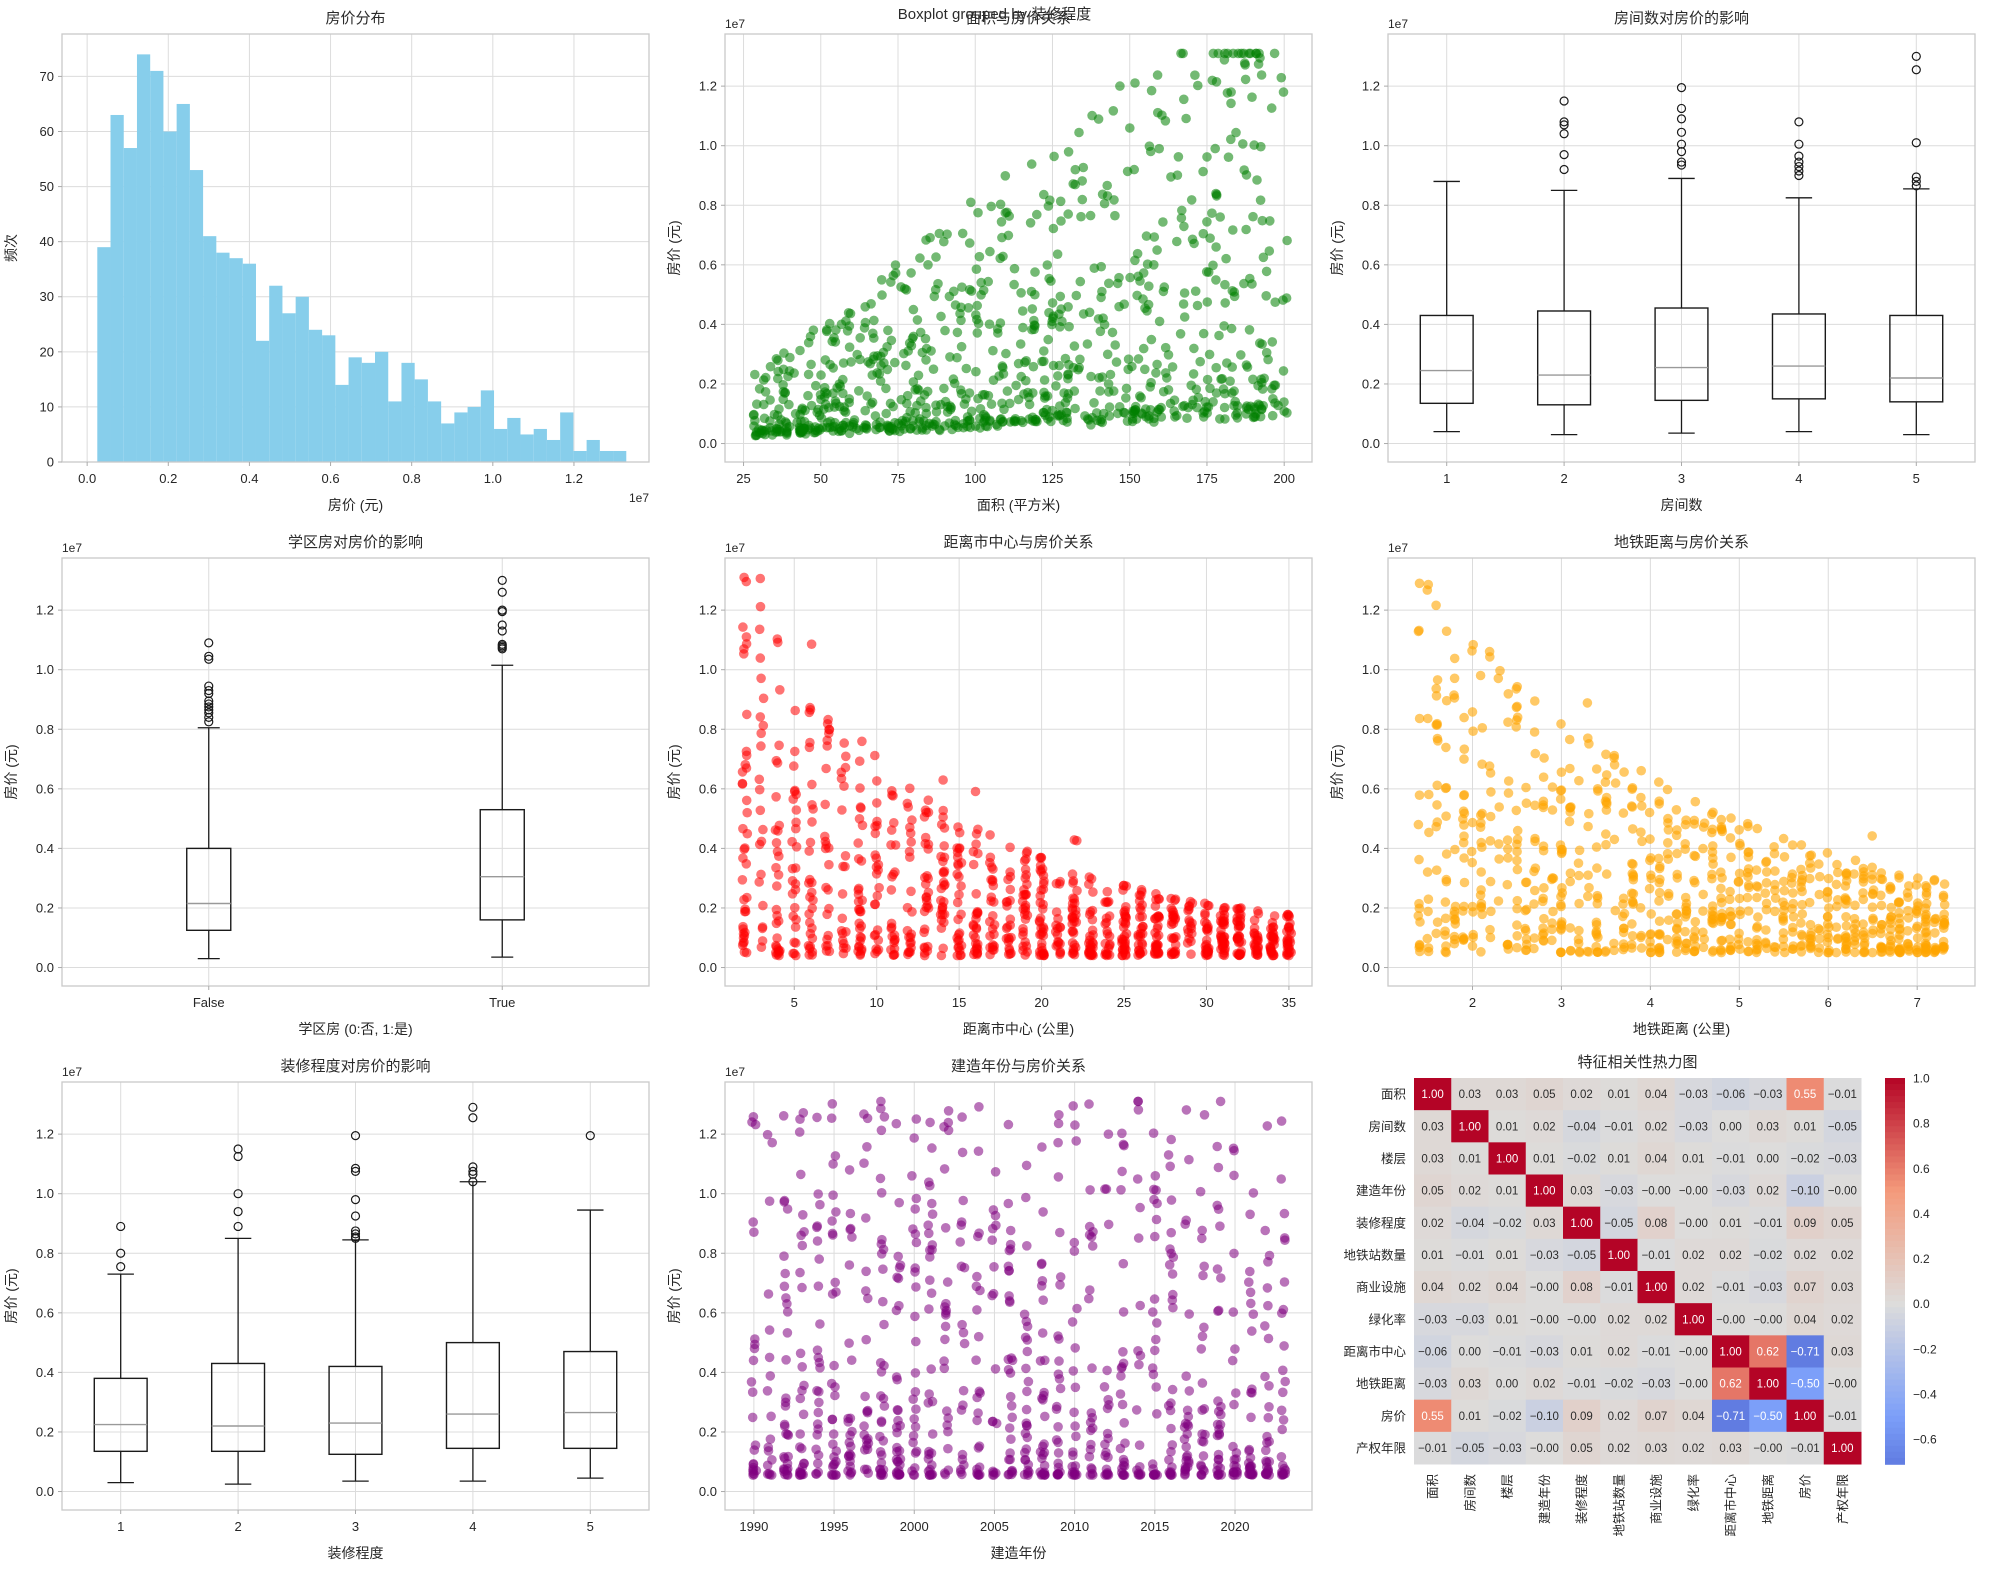 This screenshot has width=1989, height=1577. Describe the element at coordinates (47, 406) in the screenshot. I see `y-tick-label: 10` at that location.